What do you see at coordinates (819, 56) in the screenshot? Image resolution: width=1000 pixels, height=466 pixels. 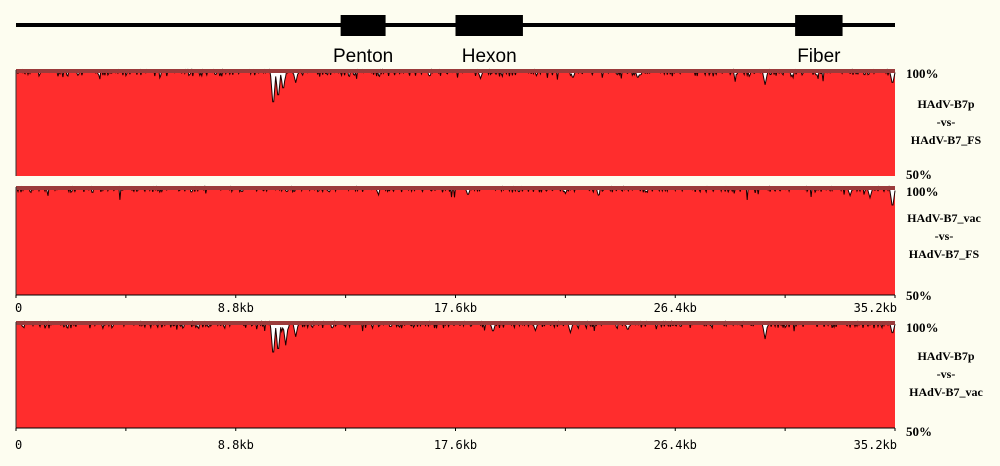 I see `gene-label-fiber: Fiber` at bounding box center [819, 56].